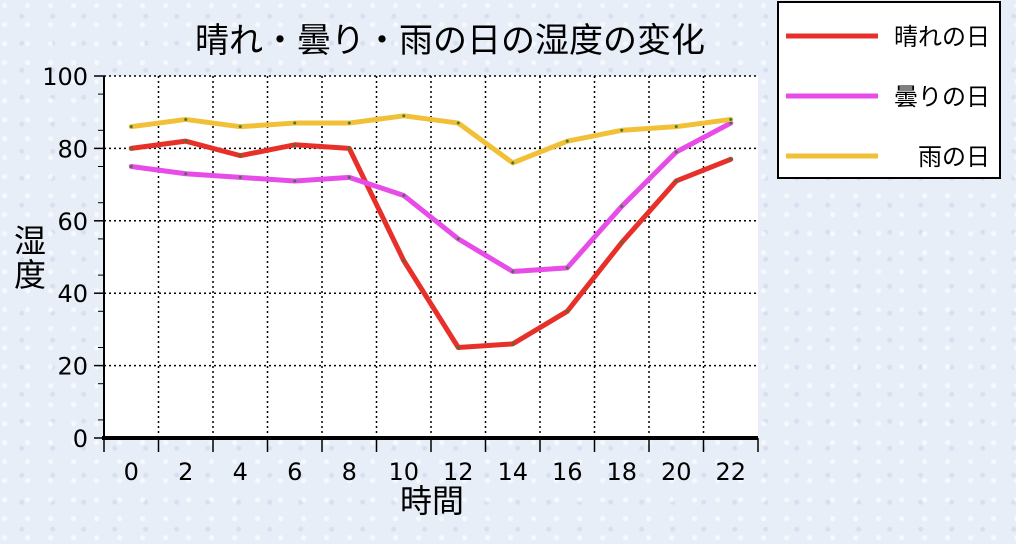  What do you see at coordinates (676, 472) in the screenshot?
I see `x-tick-label: 20` at bounding box center [676, 472].